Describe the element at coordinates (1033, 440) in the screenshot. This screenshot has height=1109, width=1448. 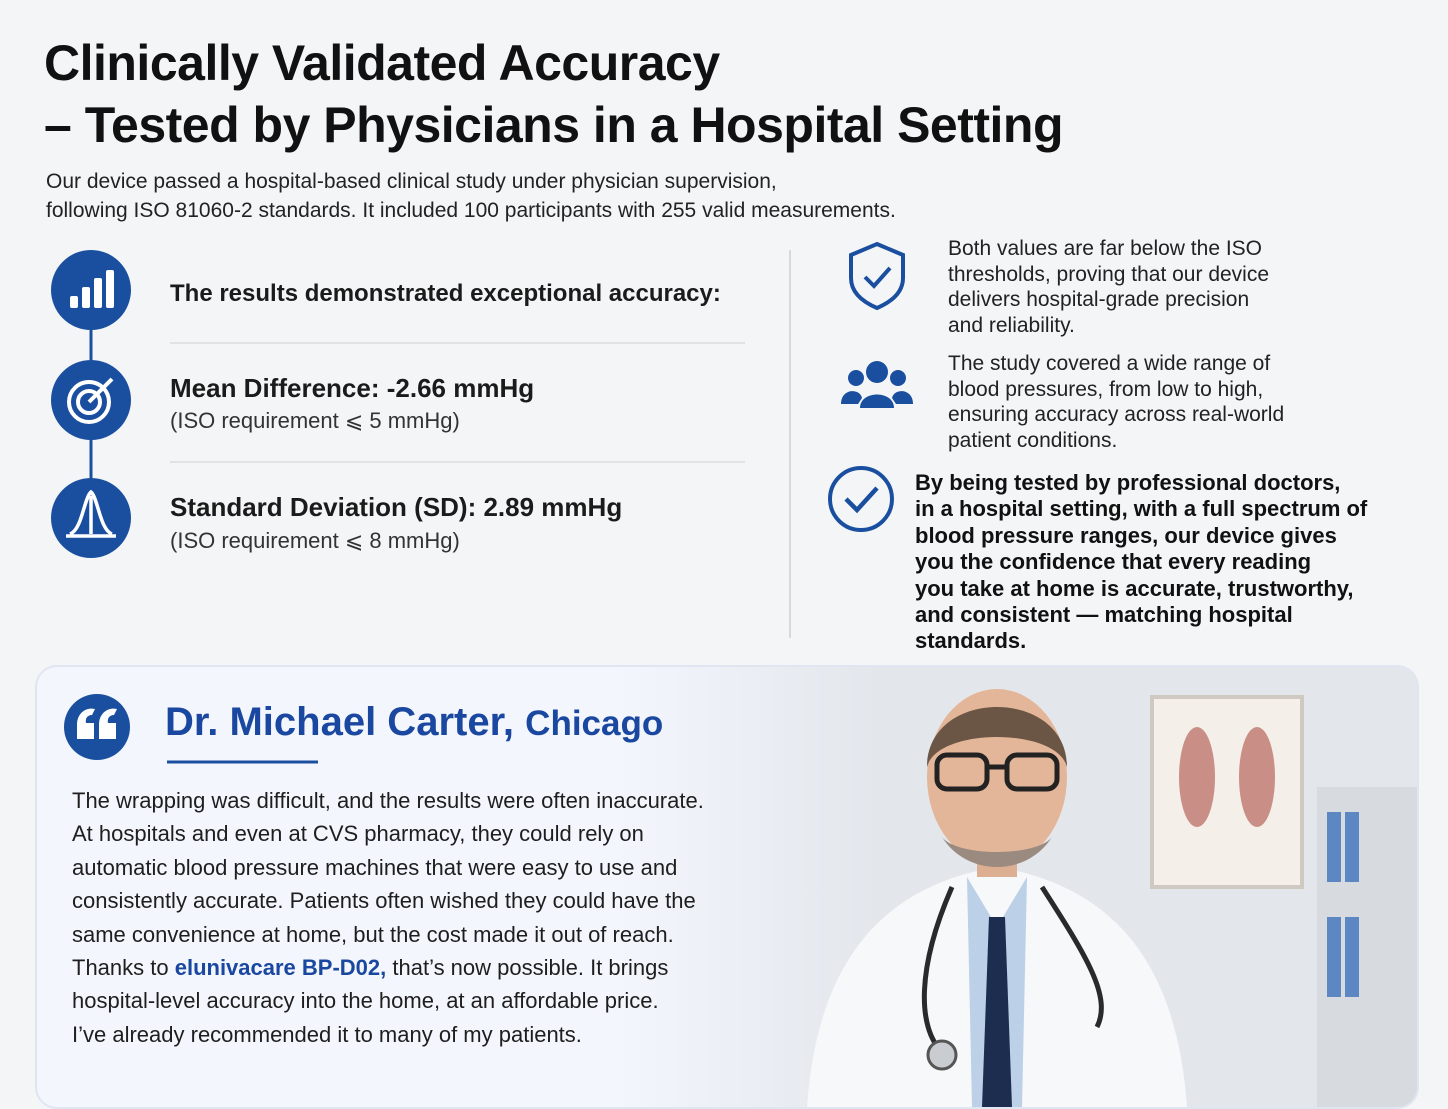
I see `line: patient conditions.` at that location.